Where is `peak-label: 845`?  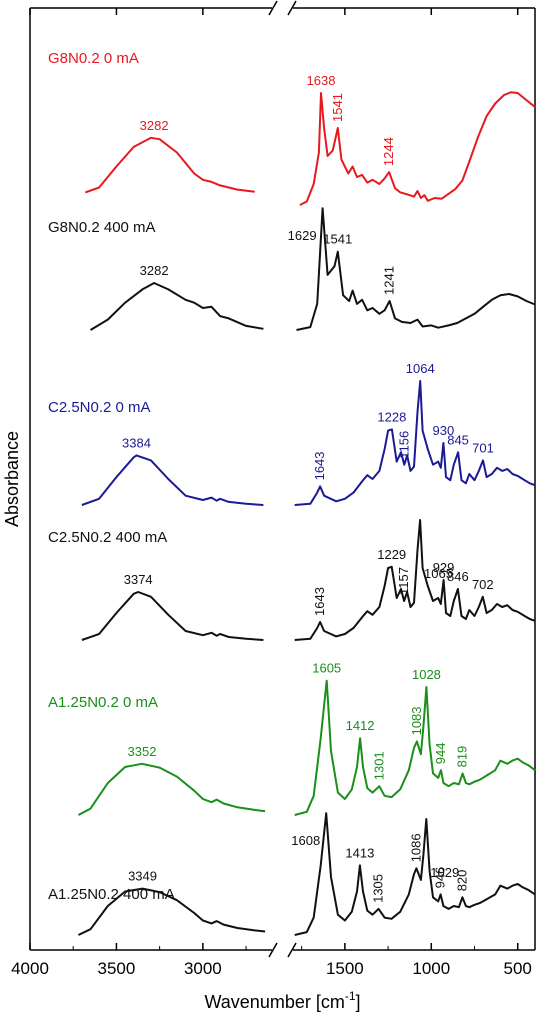
peak-label: 845 is located at coordinates (458, 439).